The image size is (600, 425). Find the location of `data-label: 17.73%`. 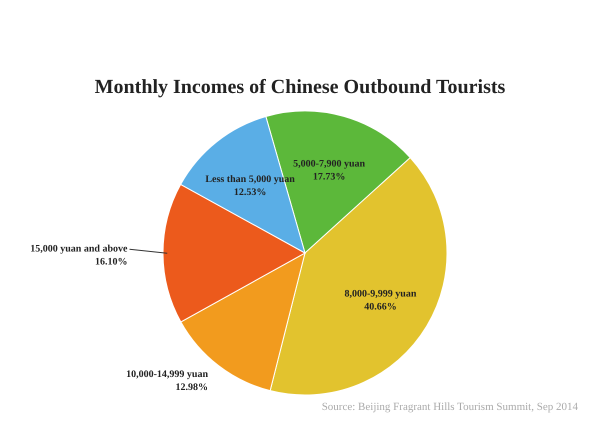

data-label: 17.73% is located at coordinates (329, 176).